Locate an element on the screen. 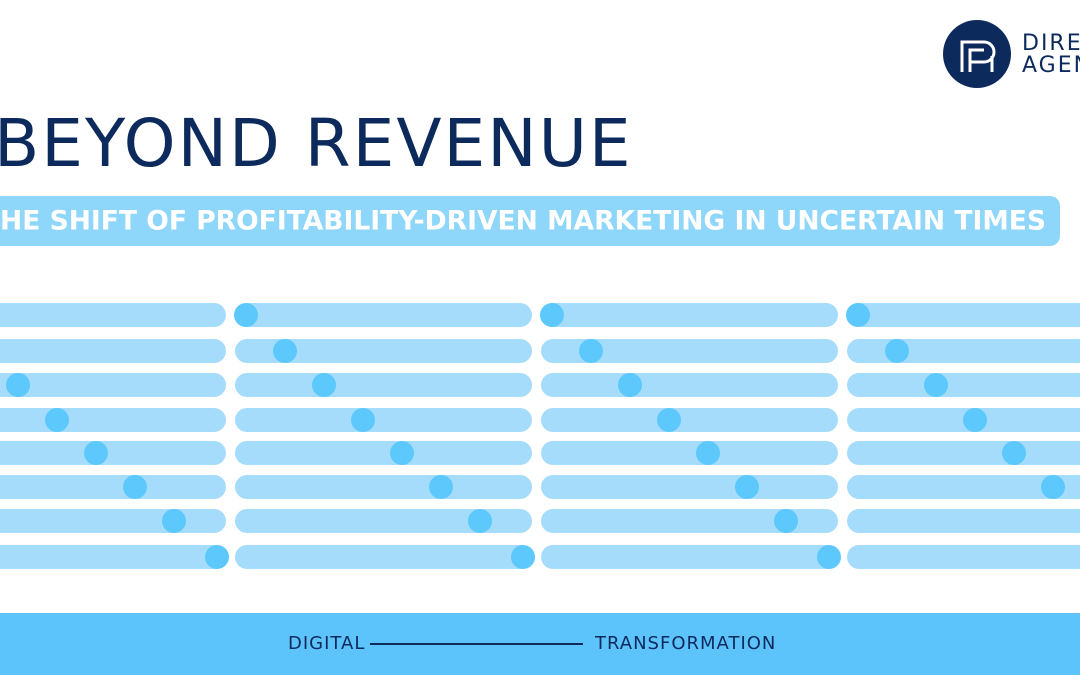  footer-left: DIGITAL is located at coordinates (326, 643).